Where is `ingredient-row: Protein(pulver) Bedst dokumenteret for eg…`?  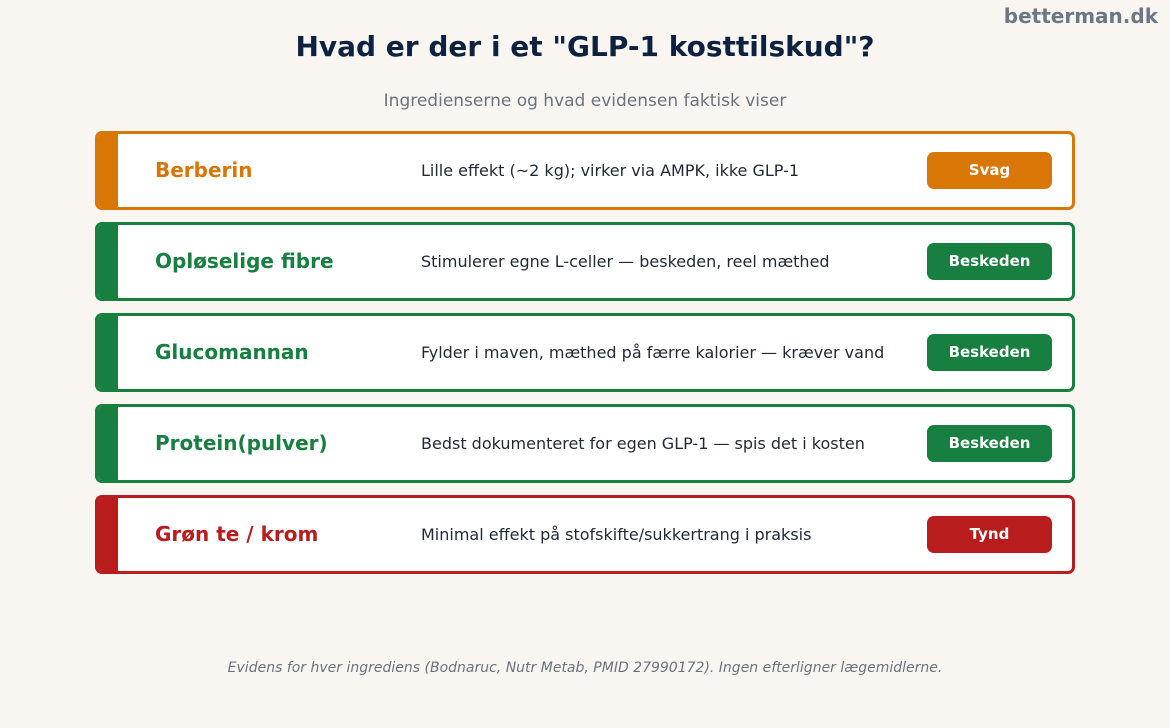
ingredient-row: Protein(pulver) Bedst dokumenteret for eg… is located at coordinates (585, 443).